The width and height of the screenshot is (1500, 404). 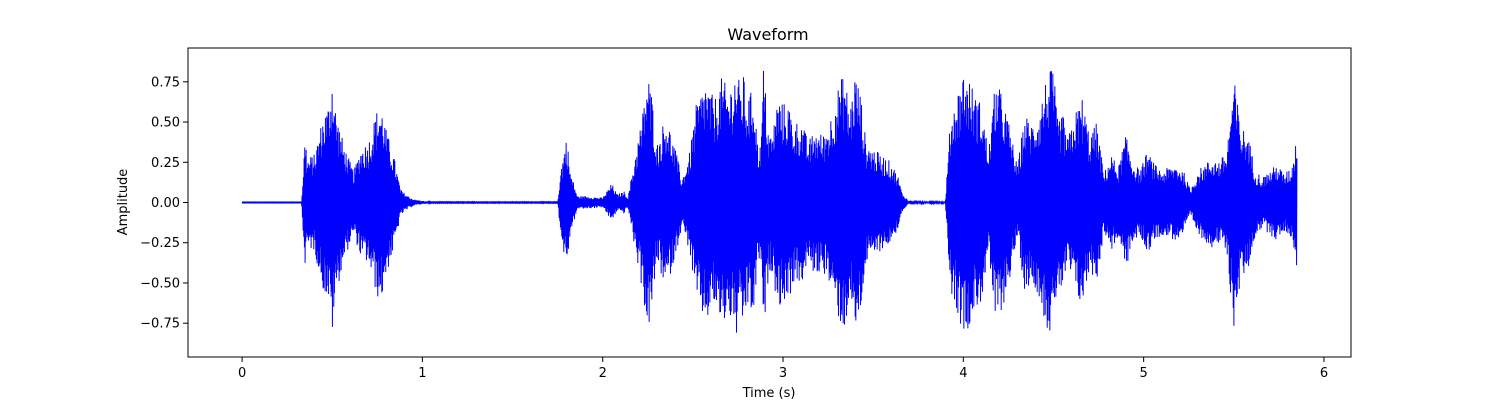 What do you see at coordinates (603, 373) in the screenshot?
I see `x-tick-label: 2` at bounding box center [603, 373].